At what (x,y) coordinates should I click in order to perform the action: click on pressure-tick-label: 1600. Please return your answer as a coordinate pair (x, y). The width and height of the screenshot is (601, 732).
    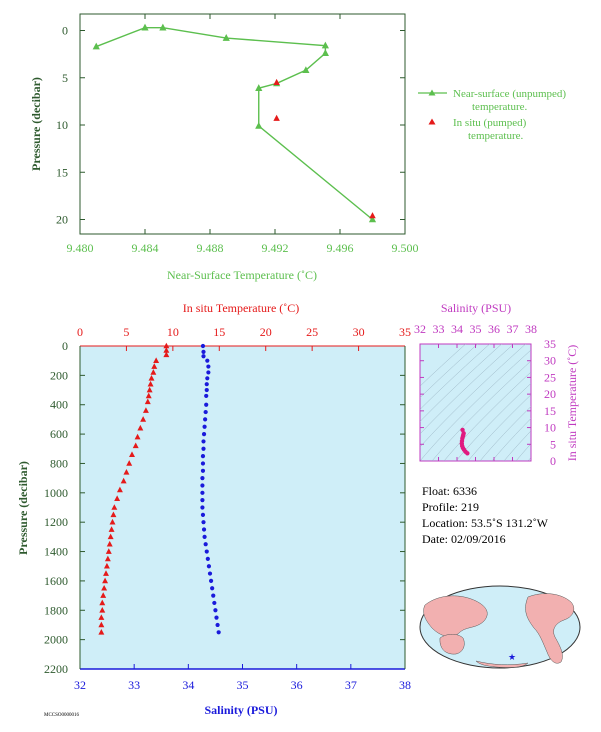
    Looking at the image, I should click on (56, 581).